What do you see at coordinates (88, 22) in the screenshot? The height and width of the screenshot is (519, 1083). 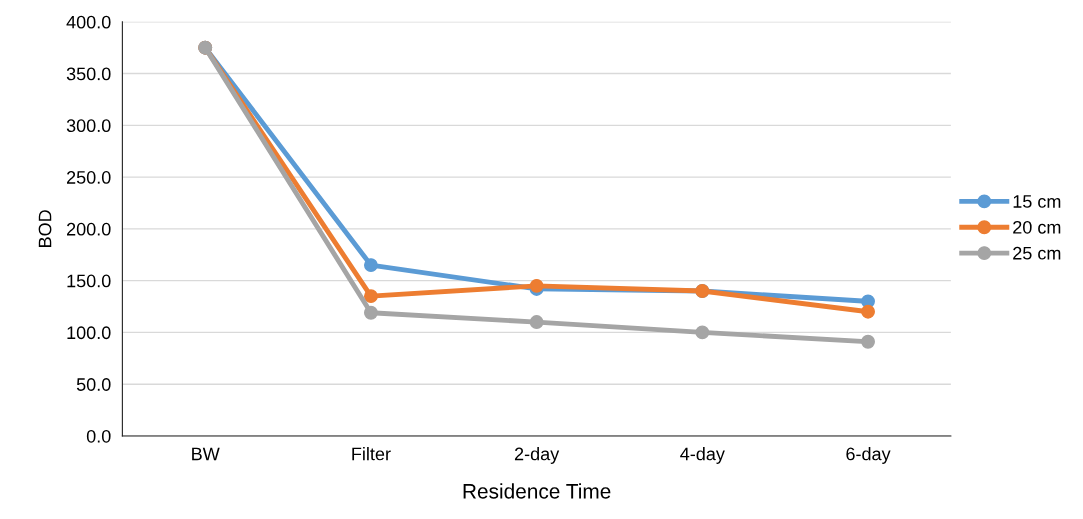 I see `y-tick-label: 400.0` at bounding box center [88, 22].